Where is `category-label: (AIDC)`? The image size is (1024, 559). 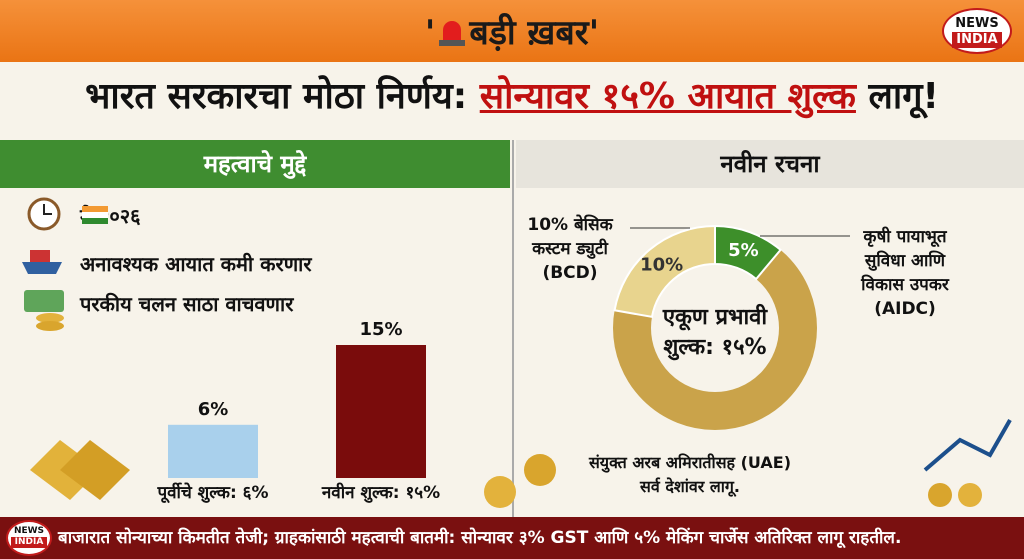 category-label: (AIDC) is located at coordinates (905, 309).